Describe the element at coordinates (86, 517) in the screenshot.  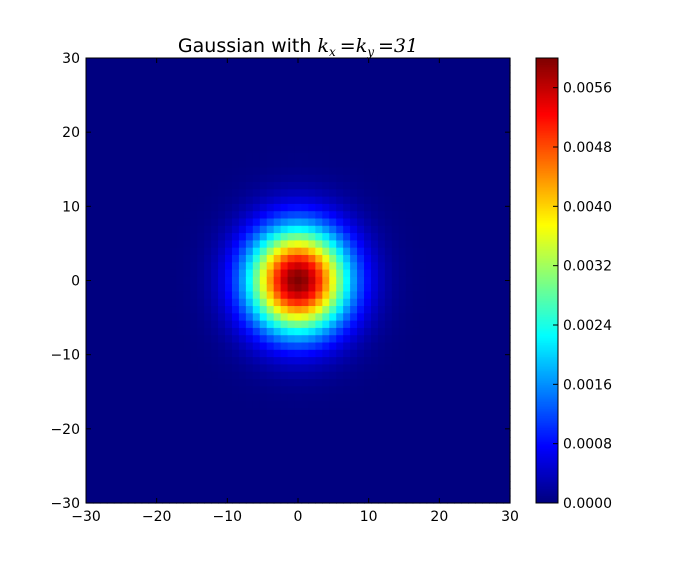
I see `x-tick-label: −30` at that location.